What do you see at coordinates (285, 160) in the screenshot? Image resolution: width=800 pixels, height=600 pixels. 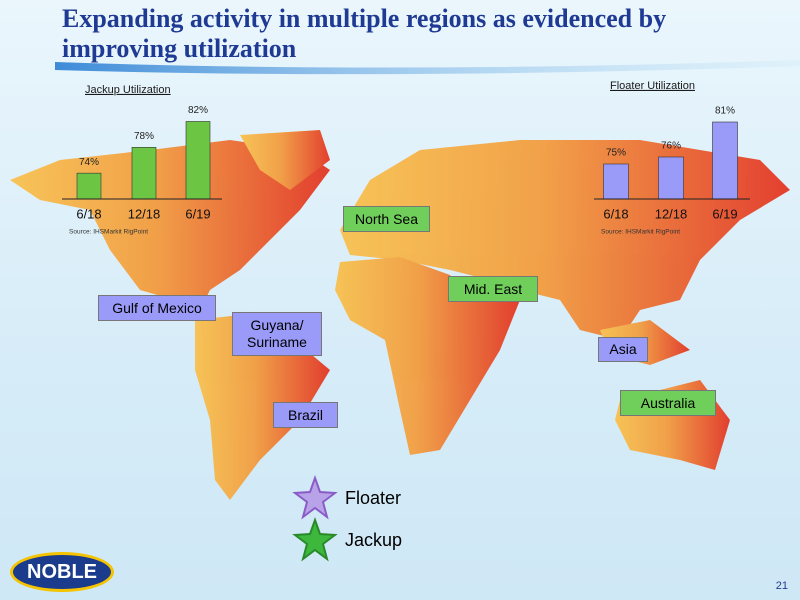 I see `greenland` at bounding box center [285, 160].